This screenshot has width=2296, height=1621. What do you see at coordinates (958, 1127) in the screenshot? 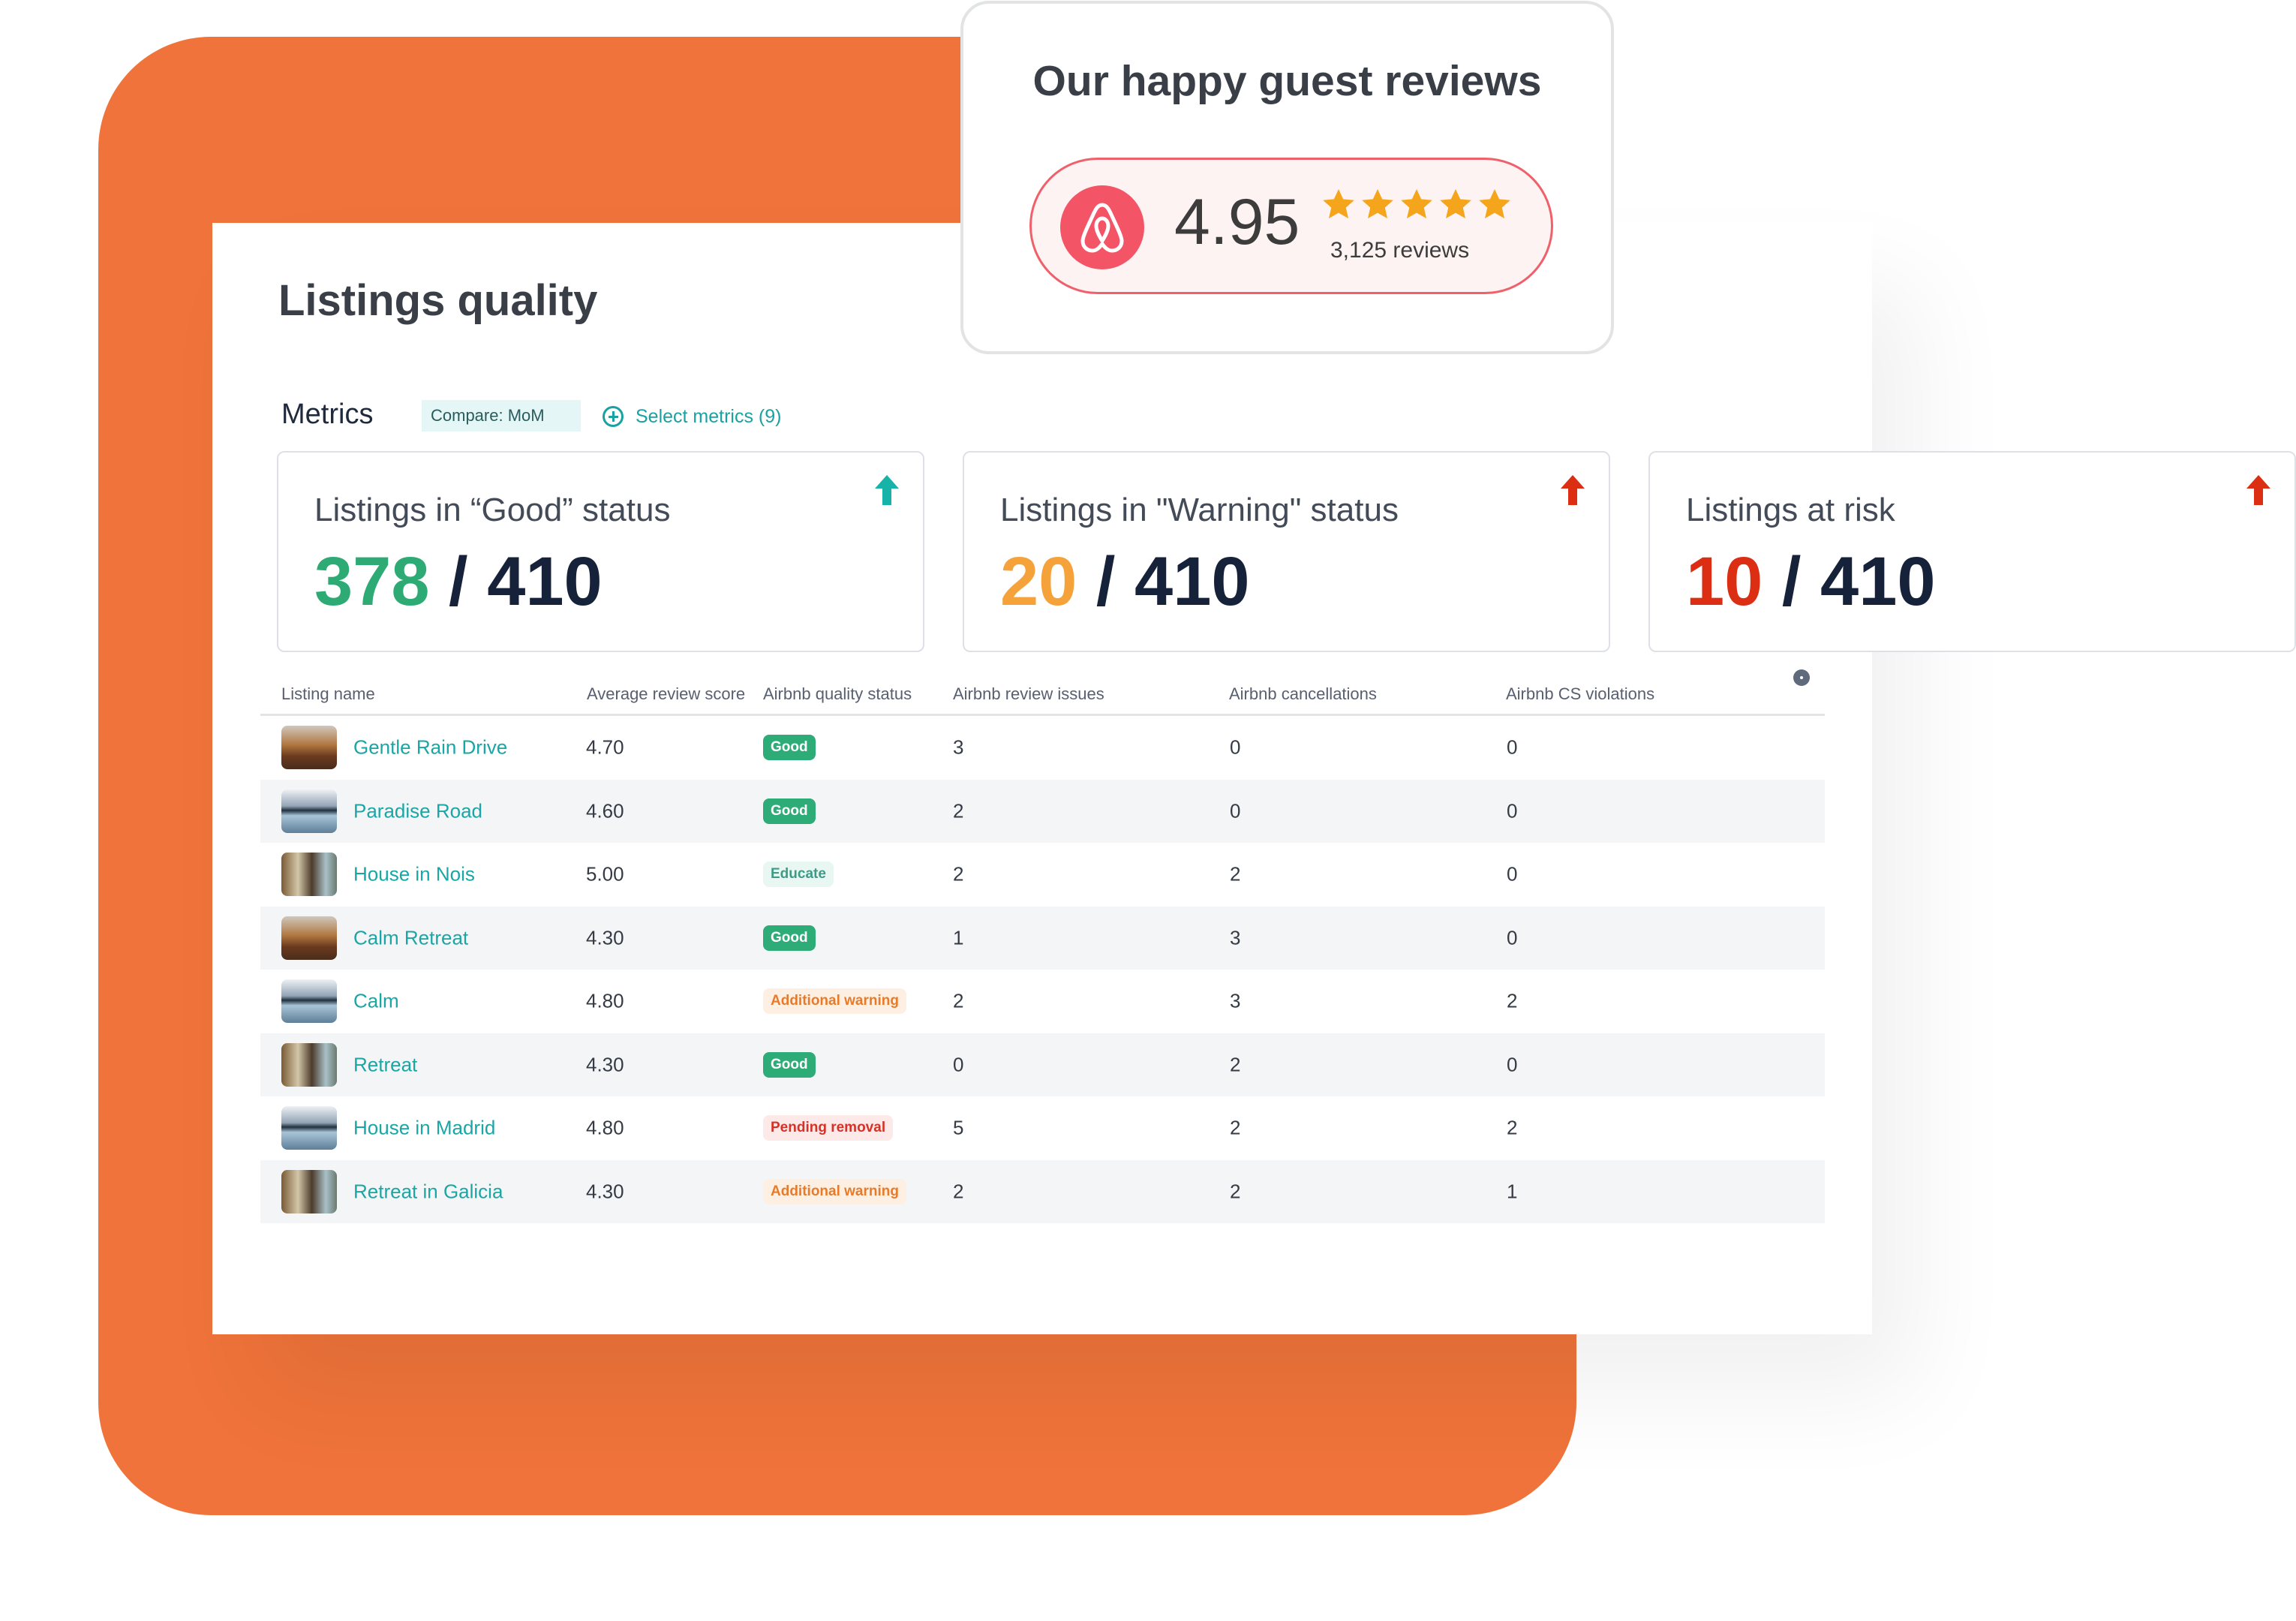
I see `review-issues-count: 5` at bounding box center [958, 1127].